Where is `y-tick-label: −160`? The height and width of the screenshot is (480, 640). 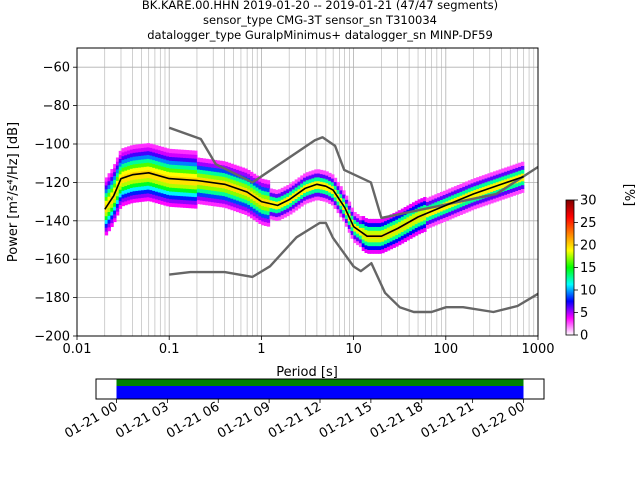 y-tick-label: −160 is located at coordinates (52, 260).